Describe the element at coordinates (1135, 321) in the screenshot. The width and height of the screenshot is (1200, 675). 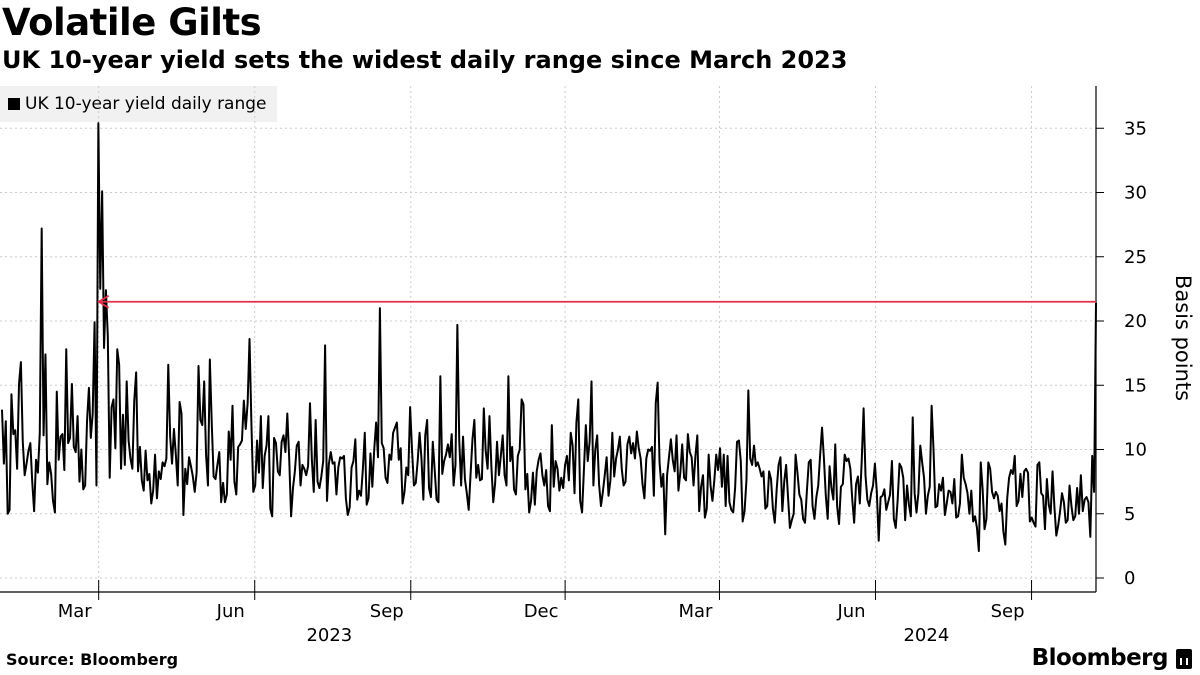
I see `y-tick-label: 20` at that location.